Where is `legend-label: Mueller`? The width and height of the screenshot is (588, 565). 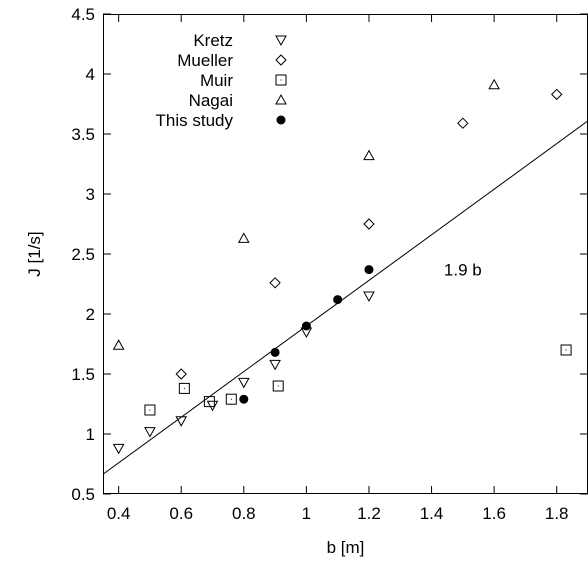
legend-label: Mueller is located at coordinates (205, 60).